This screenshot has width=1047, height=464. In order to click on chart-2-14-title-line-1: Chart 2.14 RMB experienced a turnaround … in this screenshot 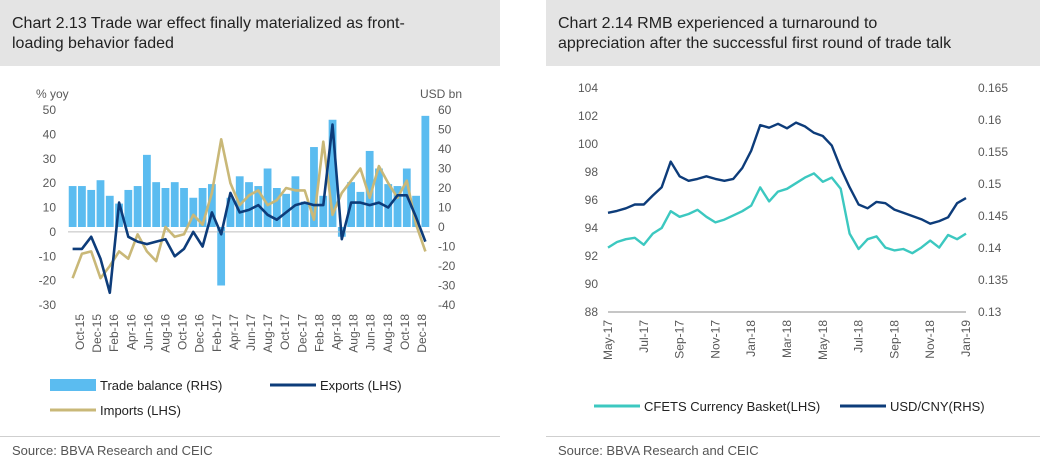, I will do `click(718, 23)`.